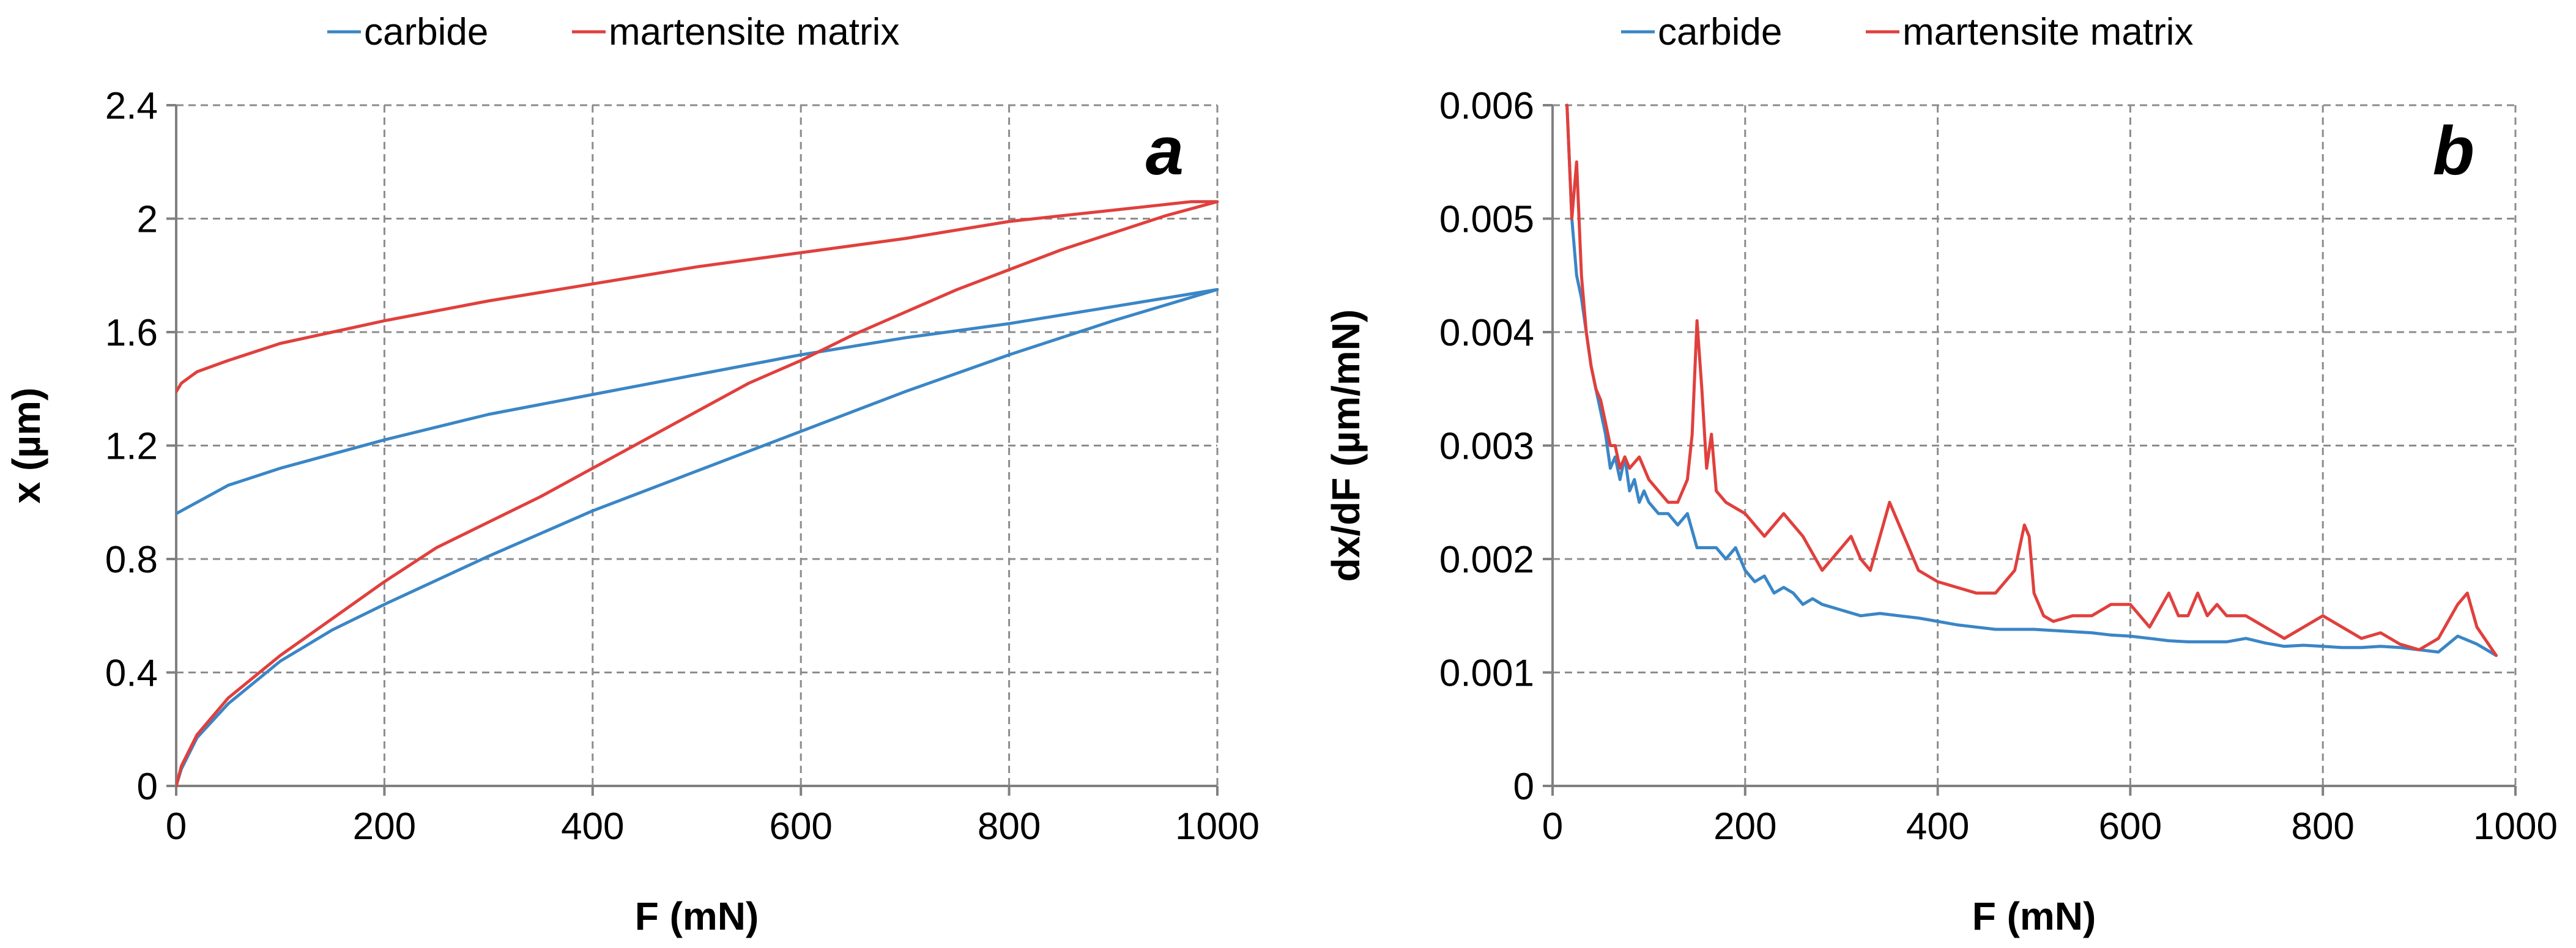  Describe the element at coordinates (131, 560) in the screenshot. I see `y-tick-label: 0.8` at that location.